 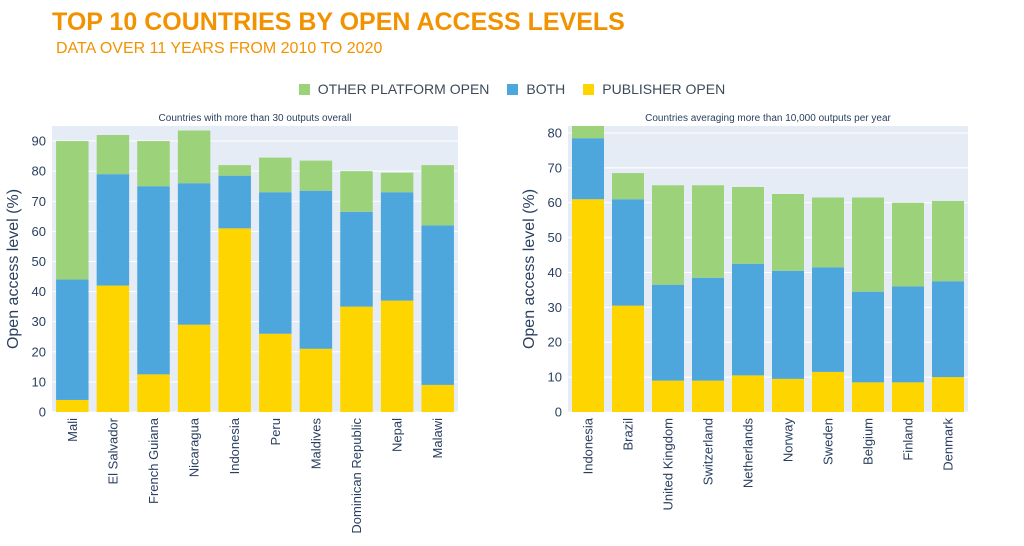 What do you see at coordinates (39, 141) in the screenshot?
I see `y-tick-label: 90` at bounding box center [39, 141].